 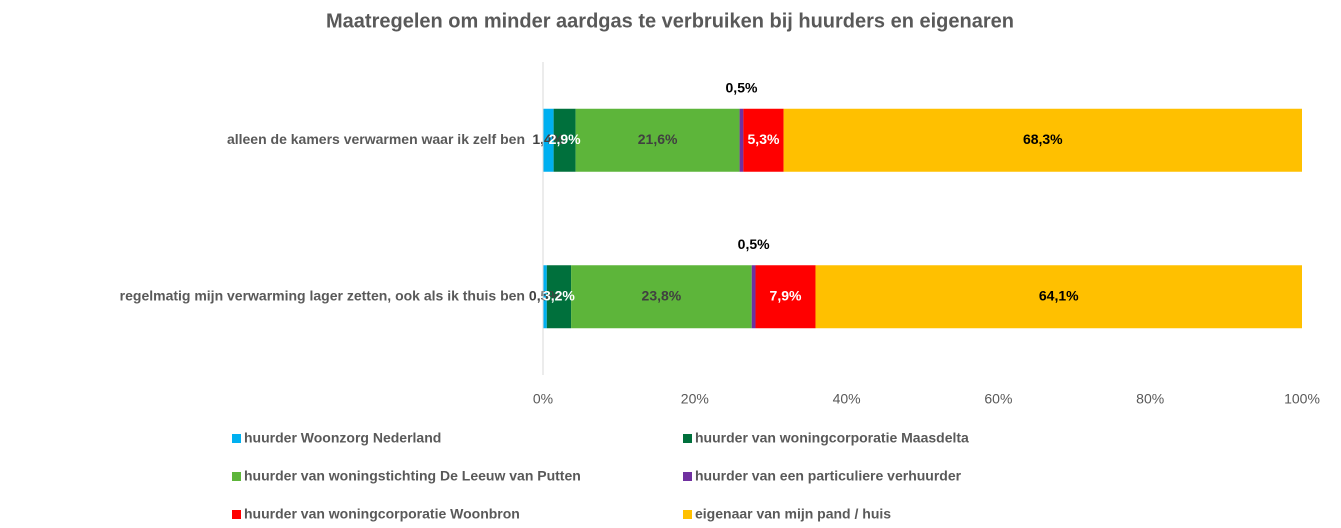 I want to click on legend-label: huurder van woningcorporatie Woonbron, so click(x=382, y=514).